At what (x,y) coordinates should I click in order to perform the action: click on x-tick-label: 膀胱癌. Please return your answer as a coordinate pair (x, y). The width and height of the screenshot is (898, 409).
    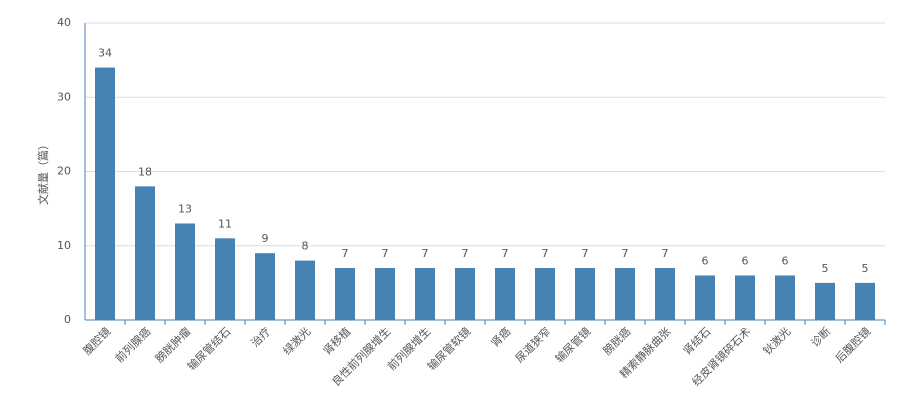
    Looking at the image, I should click on (616, 340).